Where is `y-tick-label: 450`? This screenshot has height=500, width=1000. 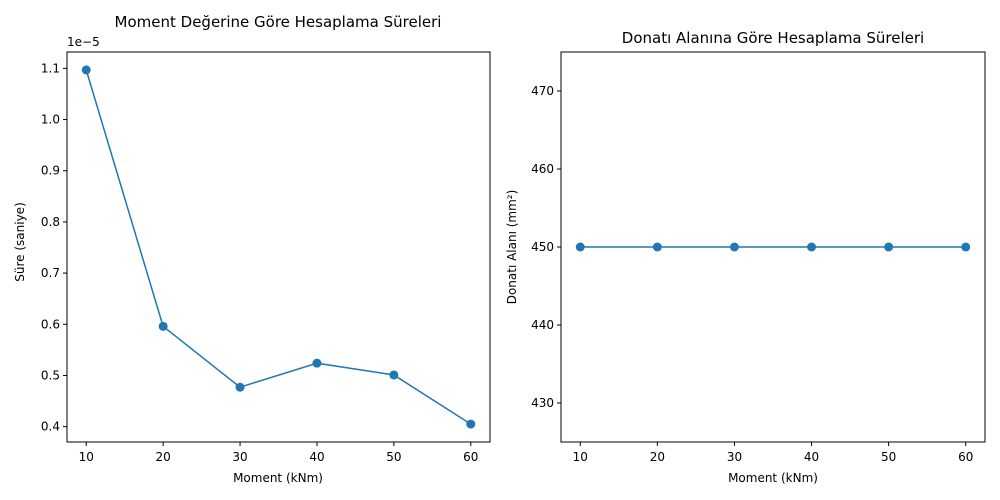
y-tick-label: 450 is located at coordinates (542, 247).